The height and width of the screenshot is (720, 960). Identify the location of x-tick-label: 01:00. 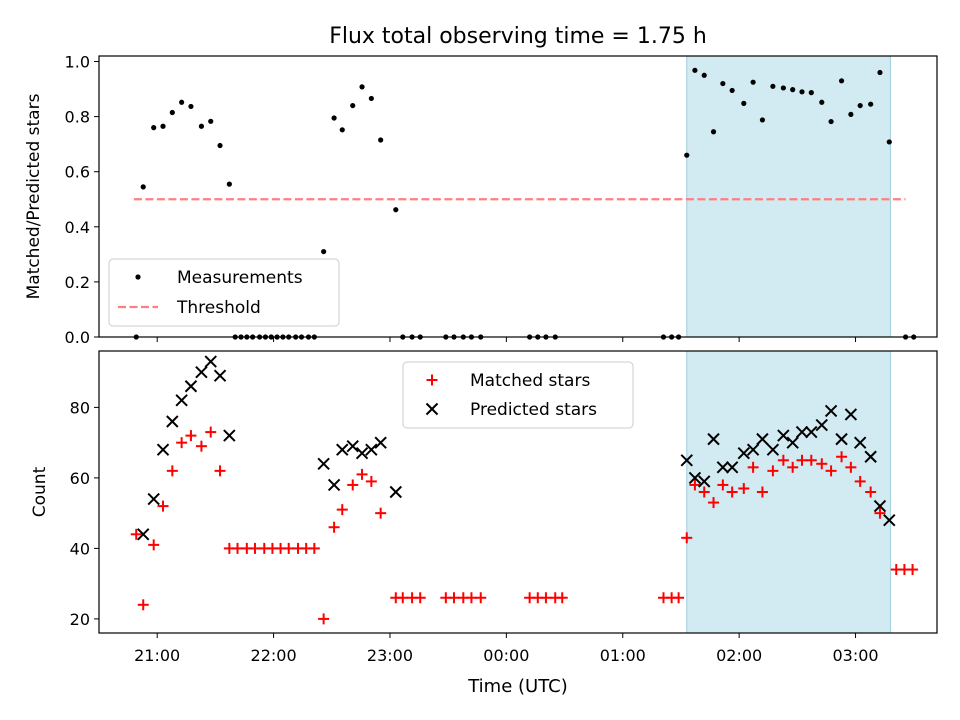
(623, 655).